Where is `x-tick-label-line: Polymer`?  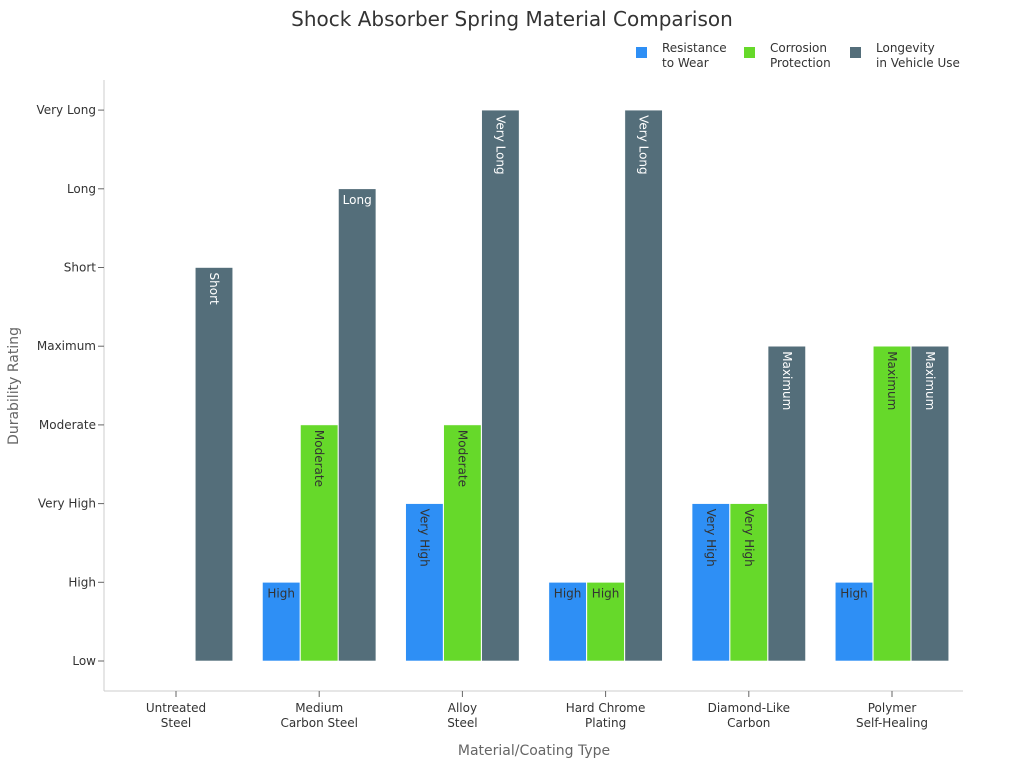
x-tick-label-line: Polymer is located at coordinates (892, 708).